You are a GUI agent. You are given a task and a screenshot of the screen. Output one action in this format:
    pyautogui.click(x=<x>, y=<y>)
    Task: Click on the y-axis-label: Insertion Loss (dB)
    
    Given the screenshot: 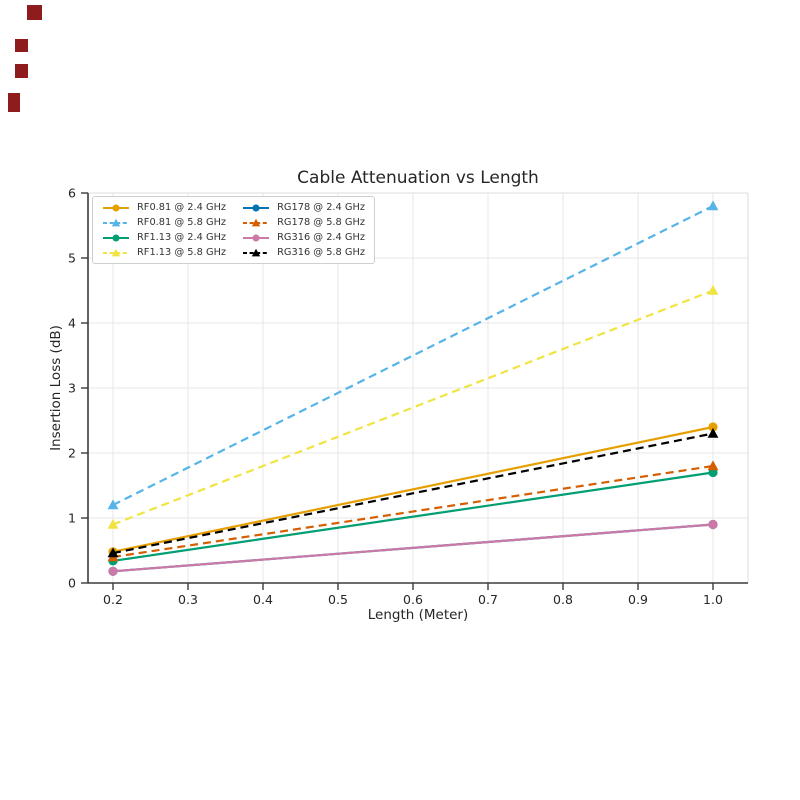 What is the action you would take?
    pyautogui.click(x=56, y=388)
    